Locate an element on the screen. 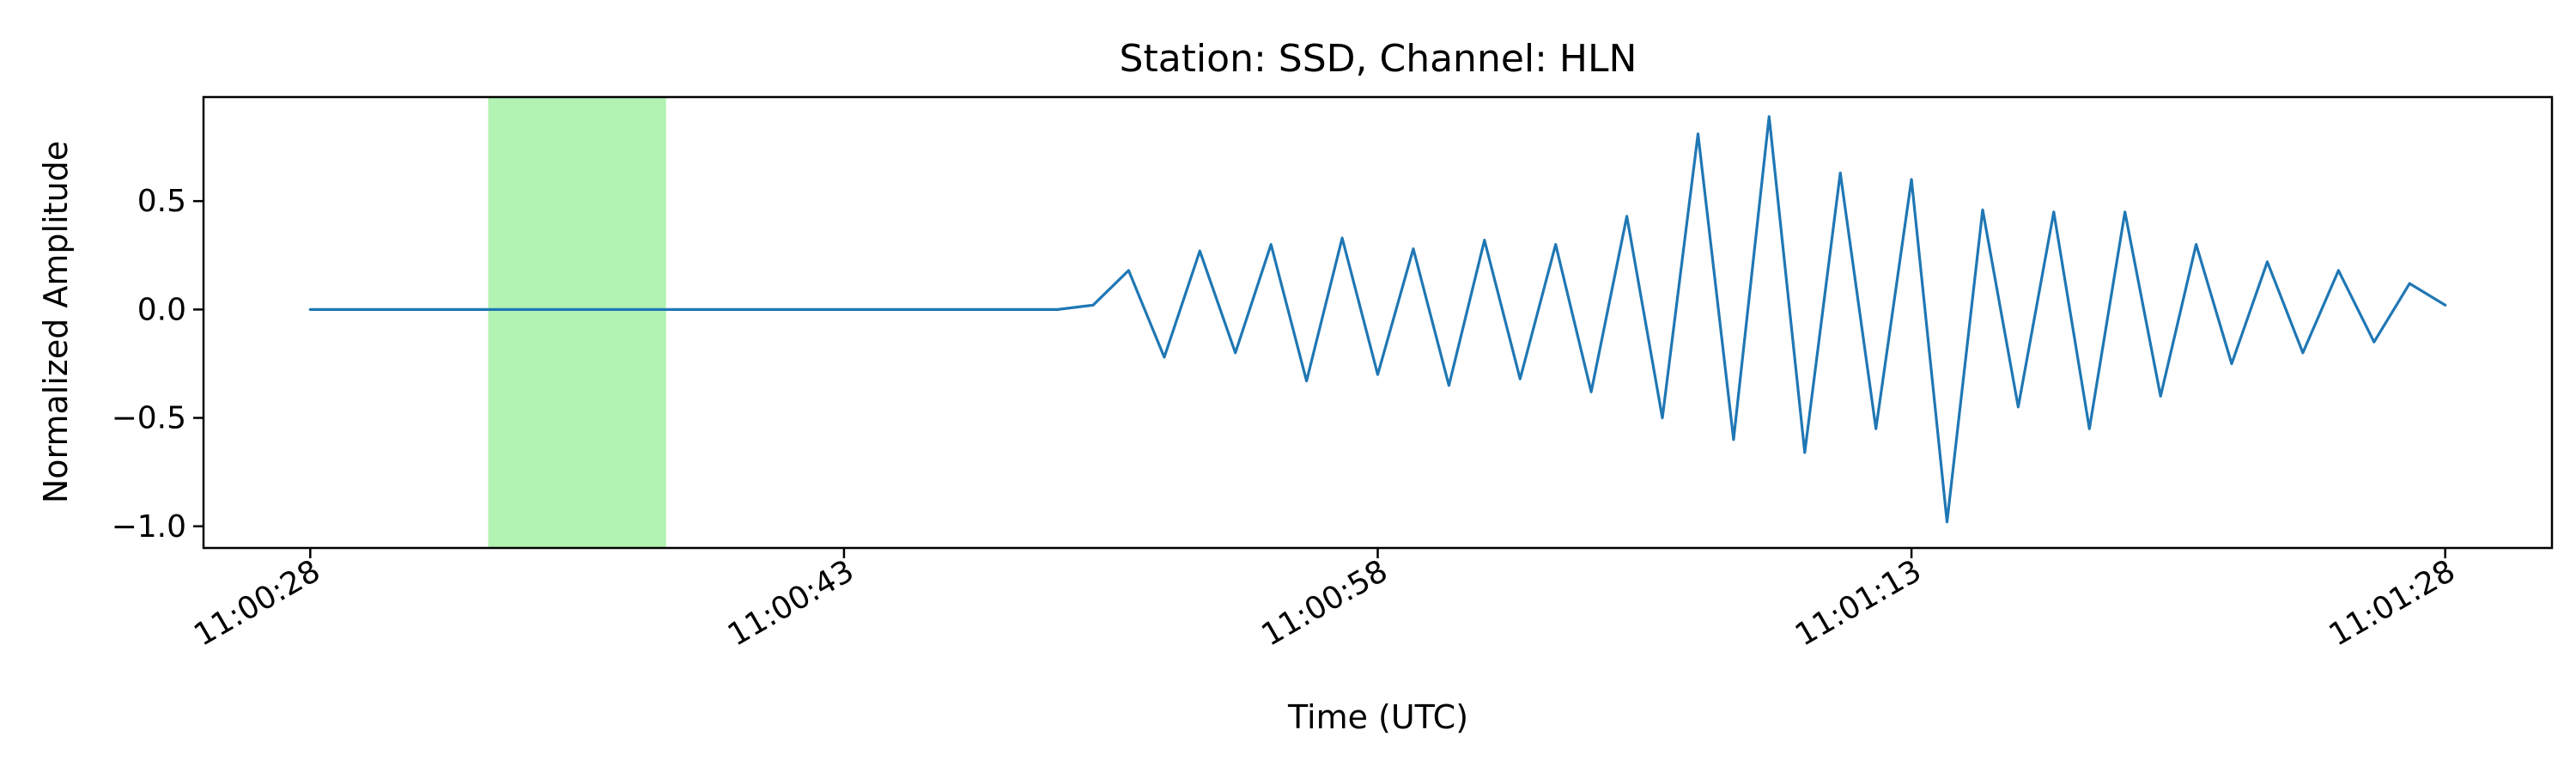  y-tick-label: −1.0 is located at coordinates (149, 527).